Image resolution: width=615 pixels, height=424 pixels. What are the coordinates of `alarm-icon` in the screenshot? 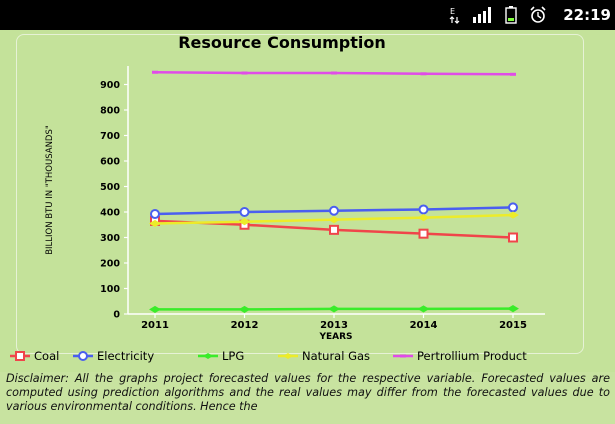 It's located at (538, 15).